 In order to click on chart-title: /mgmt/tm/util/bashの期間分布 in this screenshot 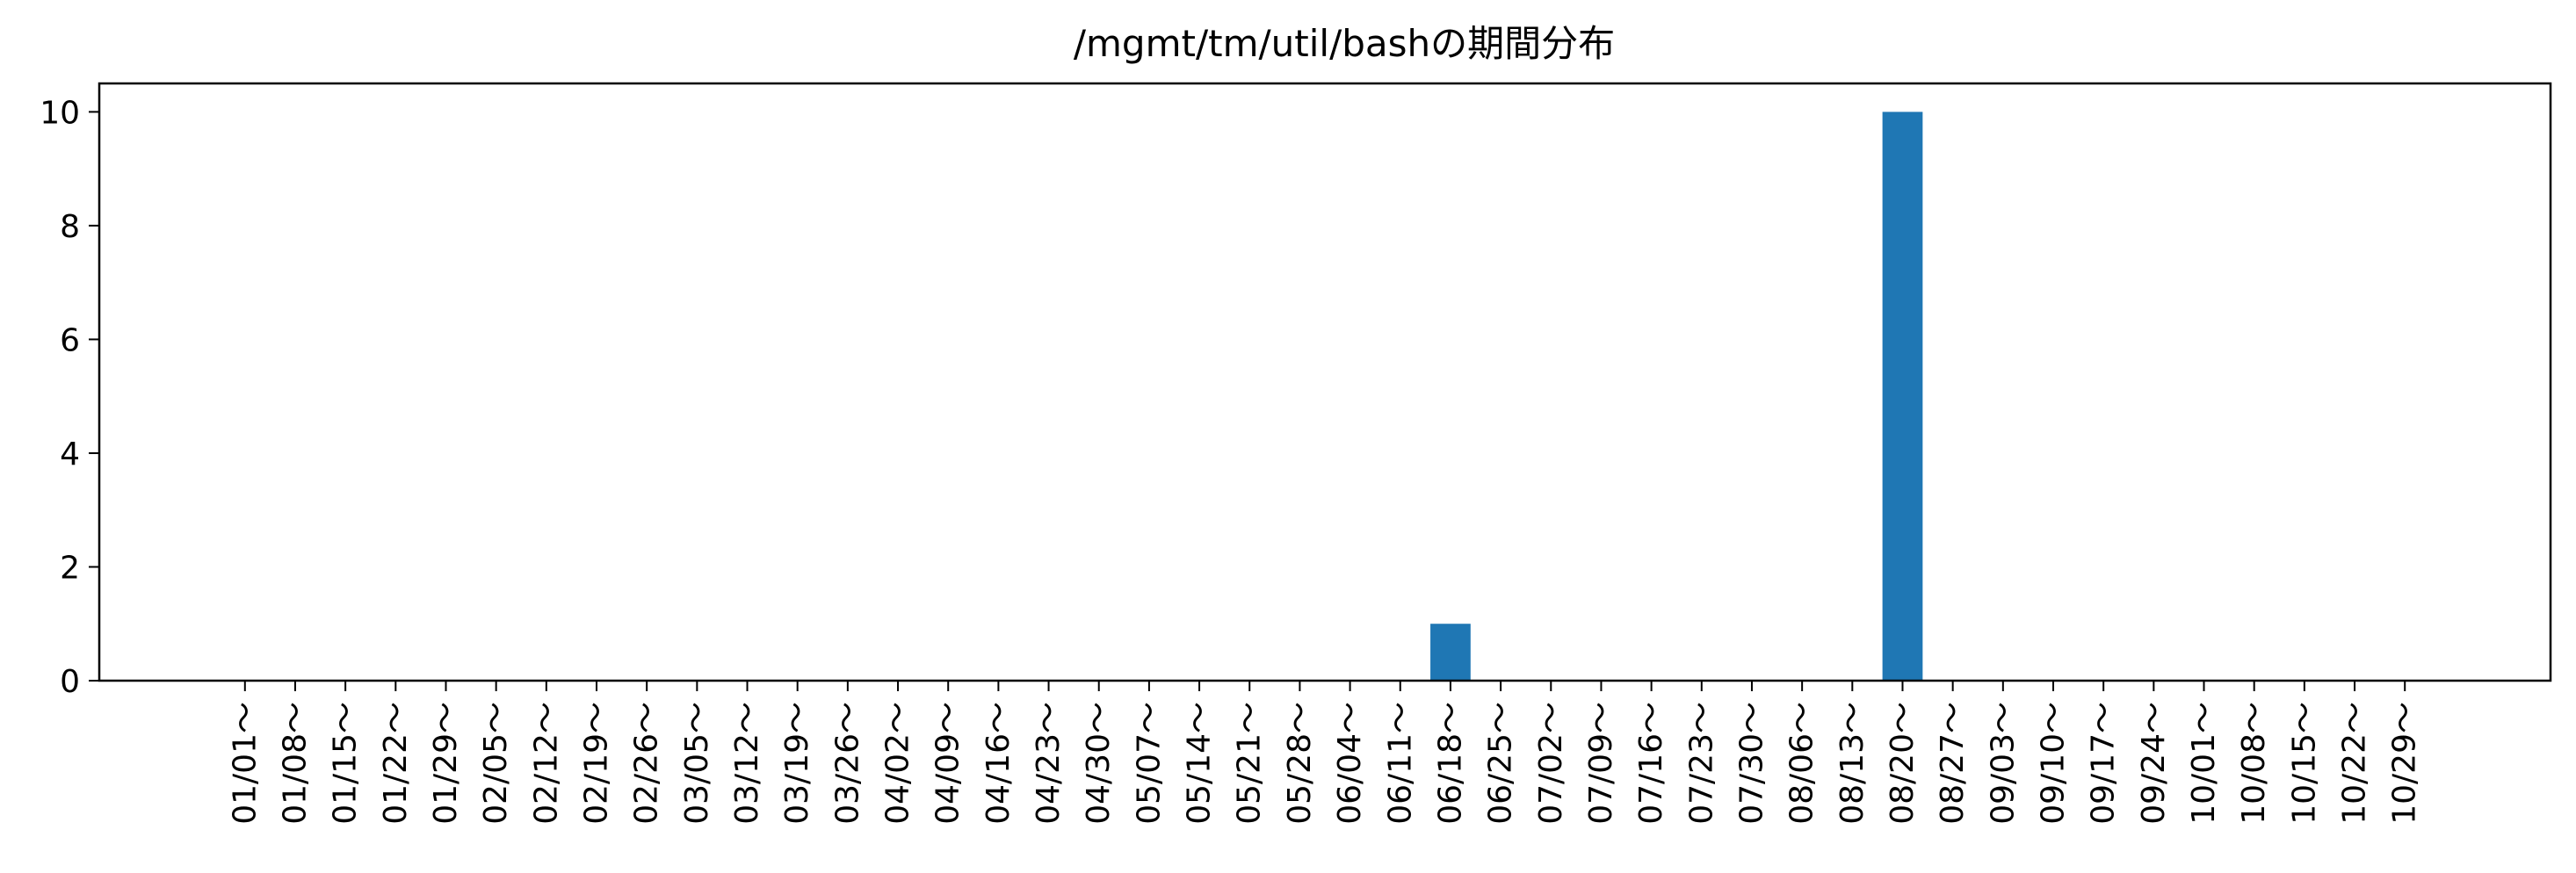, I will do `click(1344, 43)`.